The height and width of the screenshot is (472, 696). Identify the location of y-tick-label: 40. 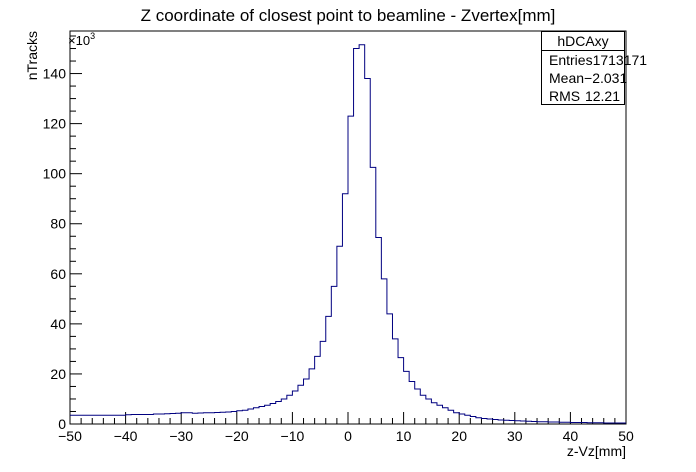
(58, 324).